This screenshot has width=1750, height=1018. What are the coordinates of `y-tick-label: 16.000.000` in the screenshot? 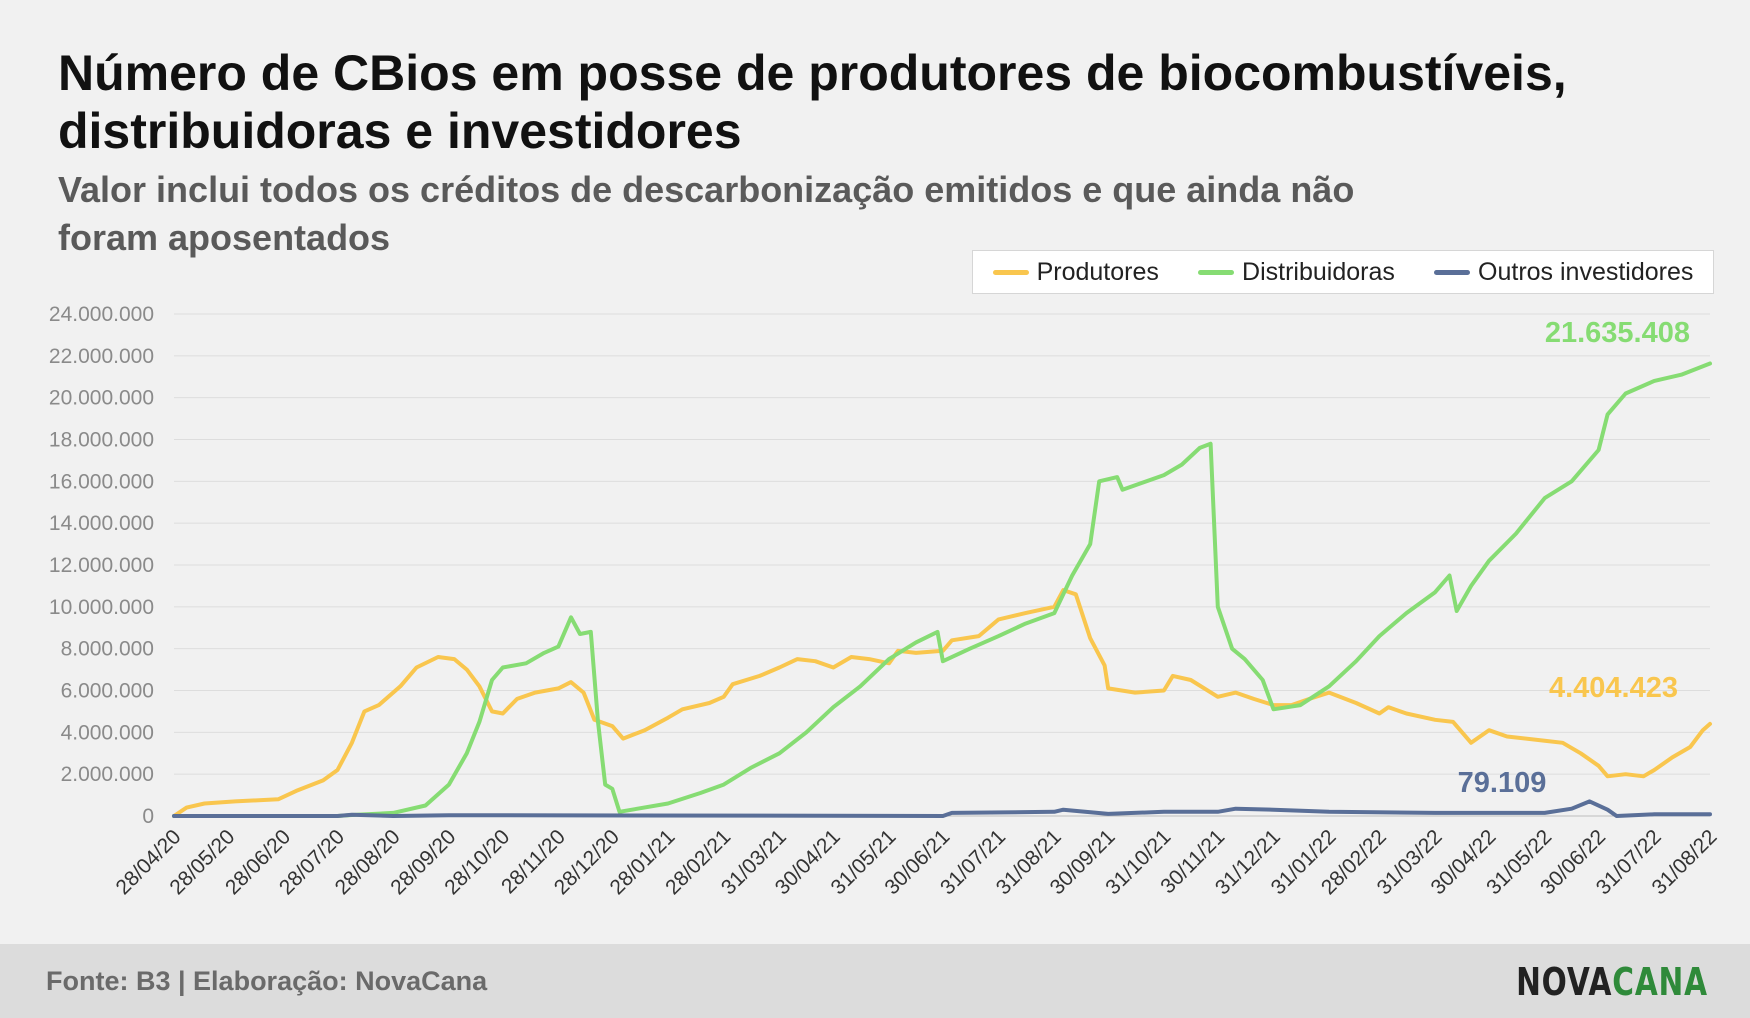 It's located at (101, 481).